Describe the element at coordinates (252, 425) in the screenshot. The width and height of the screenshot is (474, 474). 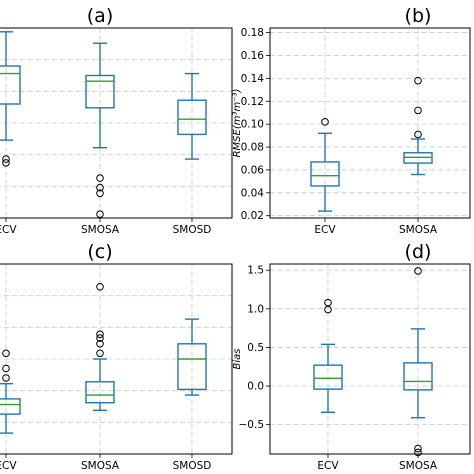
I see `y-tick-label: −0.5` at that location.